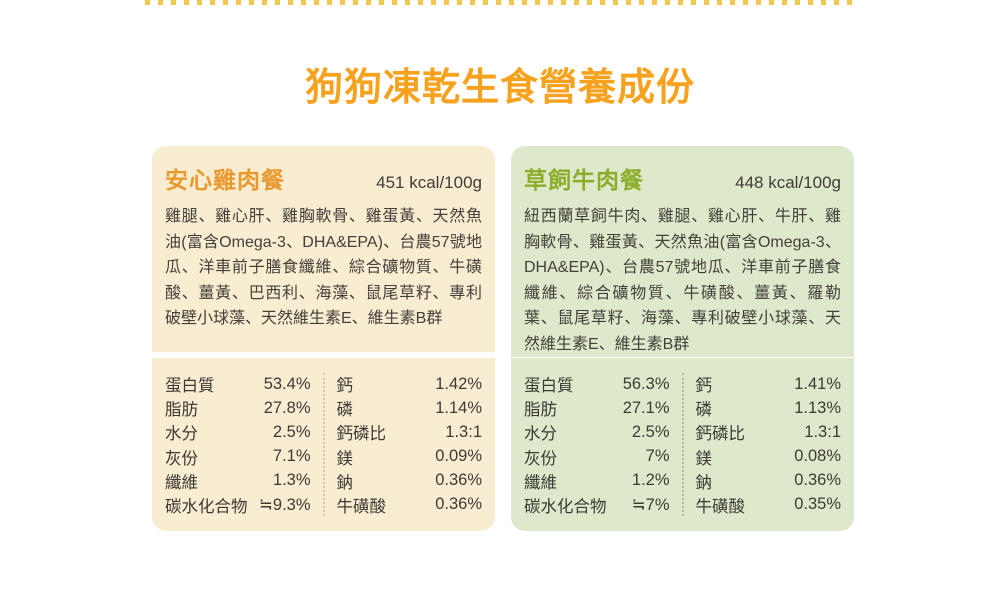 This screenshot has width=1000, height=600. Describe the element at coordinates (458, 456) in the screenshot. I see `nutrient-value: 0.09%` at that location.